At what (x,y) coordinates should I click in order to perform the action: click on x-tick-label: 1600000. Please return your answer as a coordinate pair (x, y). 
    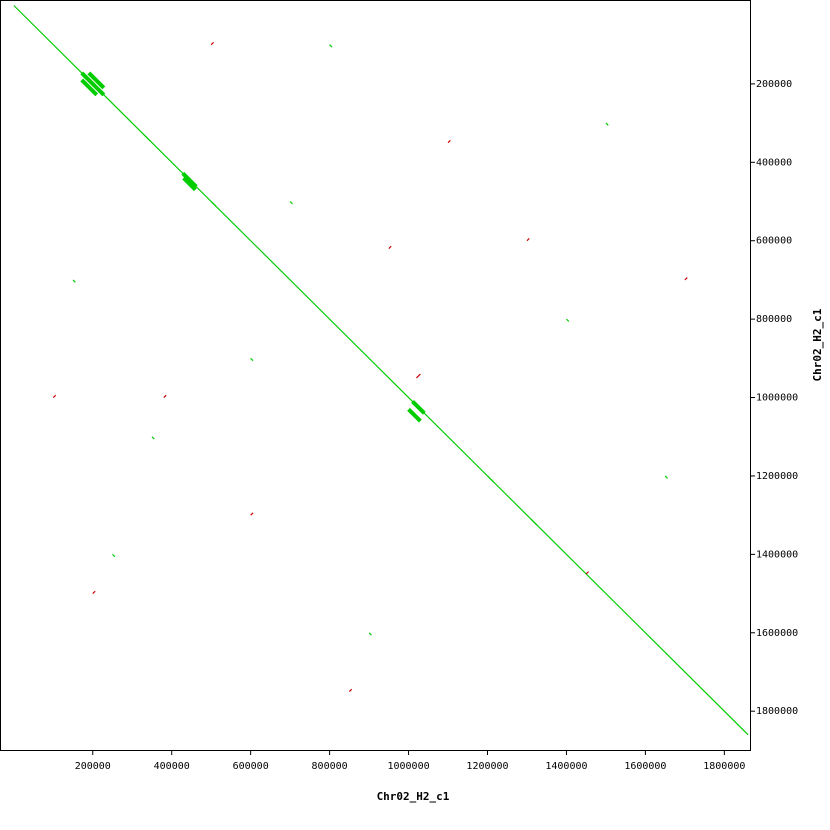
    Looking at the image, I should click on (645, 766).